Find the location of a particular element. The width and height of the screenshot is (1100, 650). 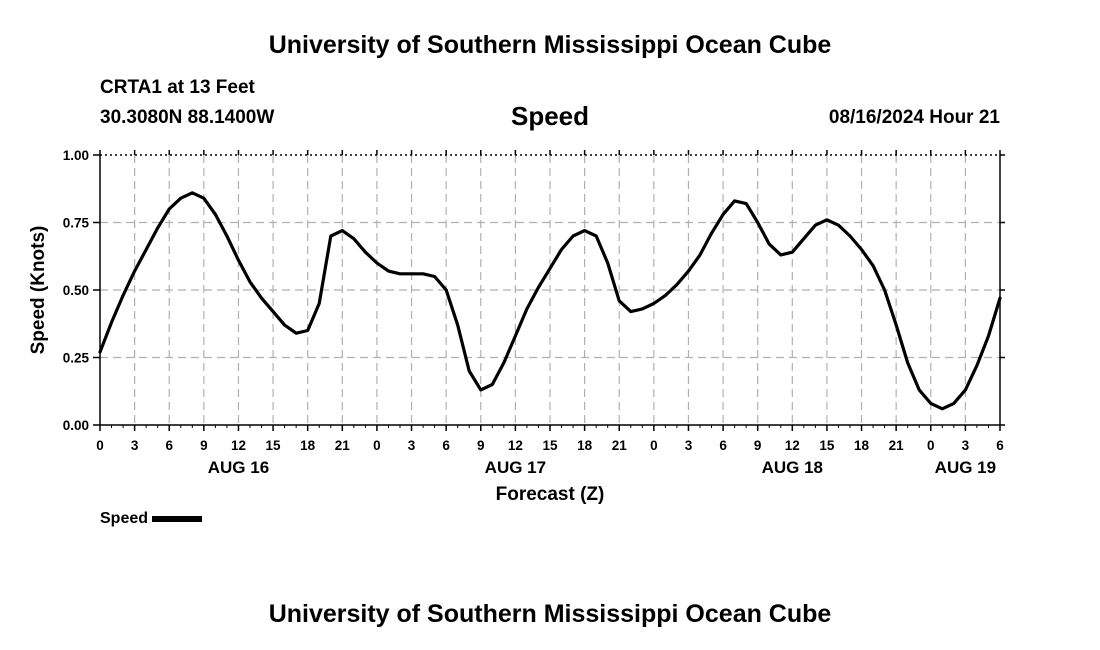

day-label: AUG 16 is located at coordinates (238, 467).